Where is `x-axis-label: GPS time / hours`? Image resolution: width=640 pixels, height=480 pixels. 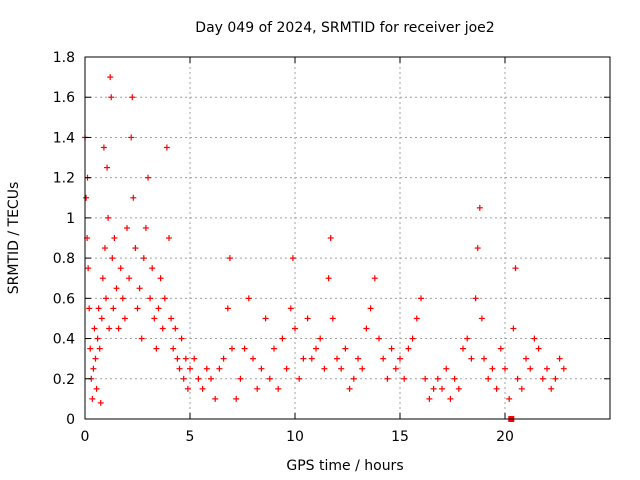
x-axis-label: GPS time / hours is located at coordinates (344, 466).